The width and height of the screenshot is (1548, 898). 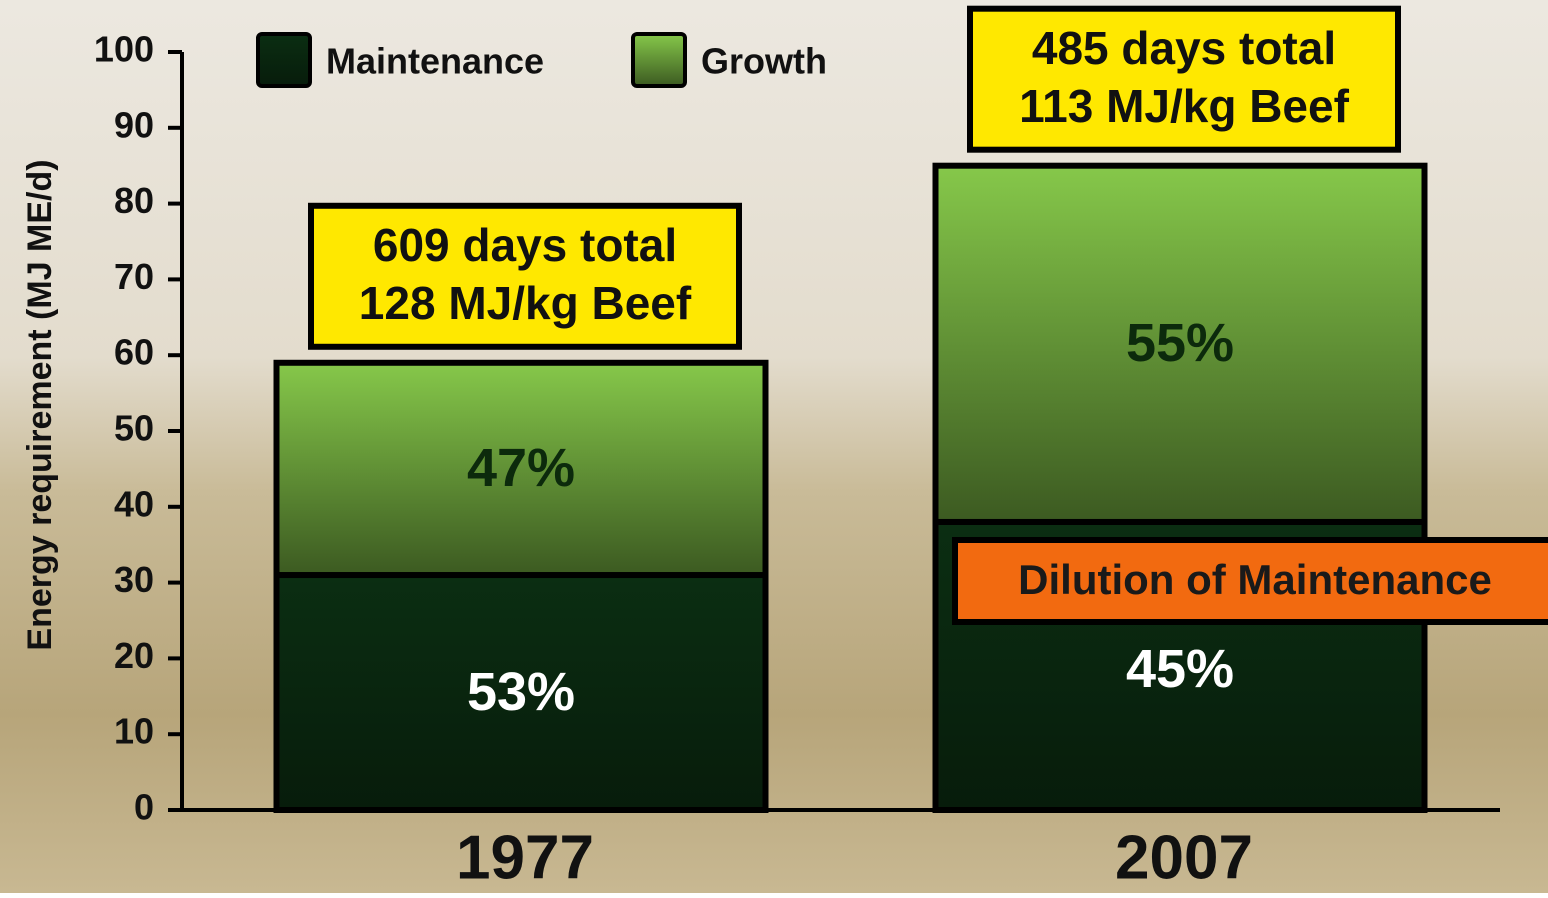 I want to click on callout-box, so click(x=1250, y=581).